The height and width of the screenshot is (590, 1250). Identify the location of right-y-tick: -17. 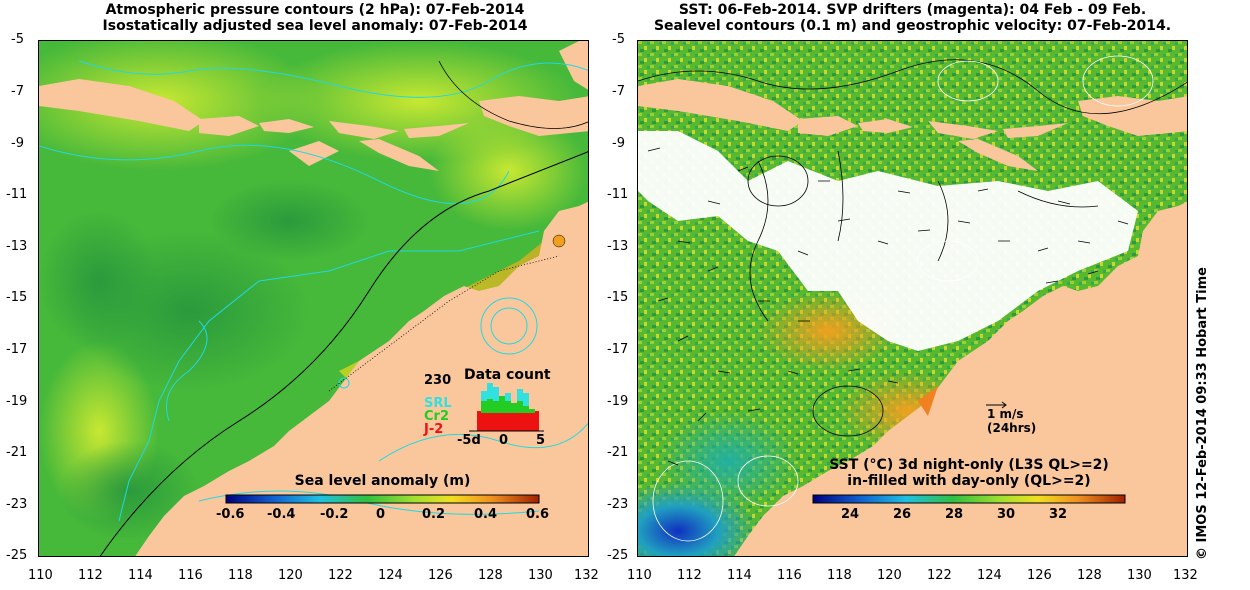
(618, 349).